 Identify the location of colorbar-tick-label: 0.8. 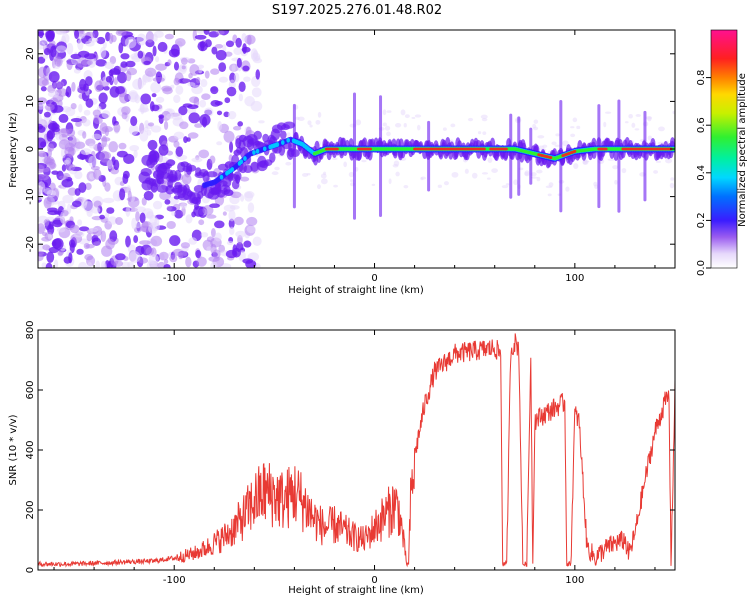
(701, 78).